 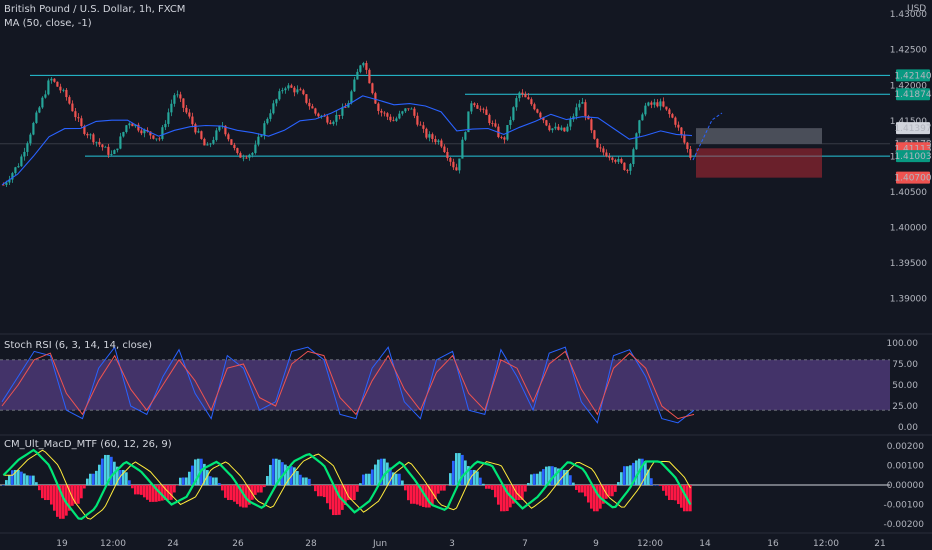 I want to click on macd-tick-label: 0.00000, so click(x=905, y=486).